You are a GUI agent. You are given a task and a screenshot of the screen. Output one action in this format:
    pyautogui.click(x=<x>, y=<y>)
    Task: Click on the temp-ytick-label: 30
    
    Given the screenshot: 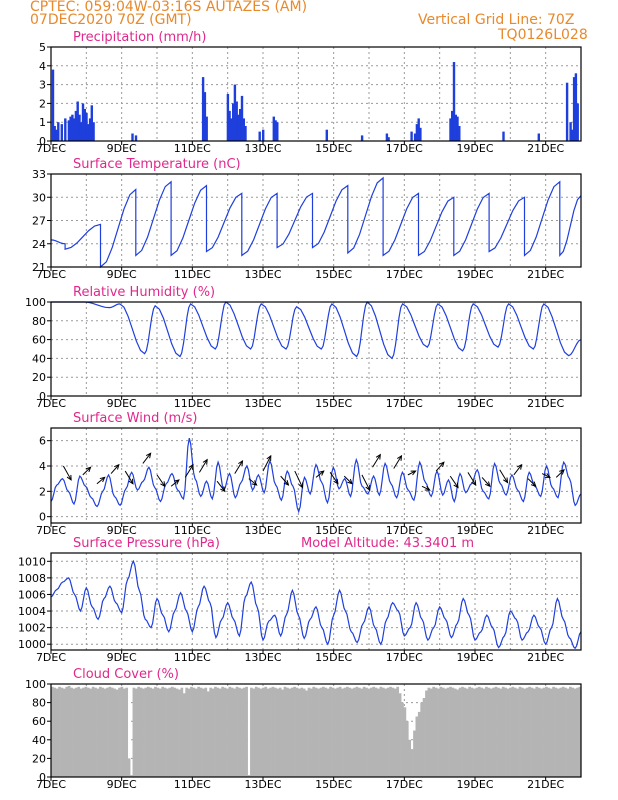 What is the action you would take?
    pyautogui.click(x=39, y=197)
    